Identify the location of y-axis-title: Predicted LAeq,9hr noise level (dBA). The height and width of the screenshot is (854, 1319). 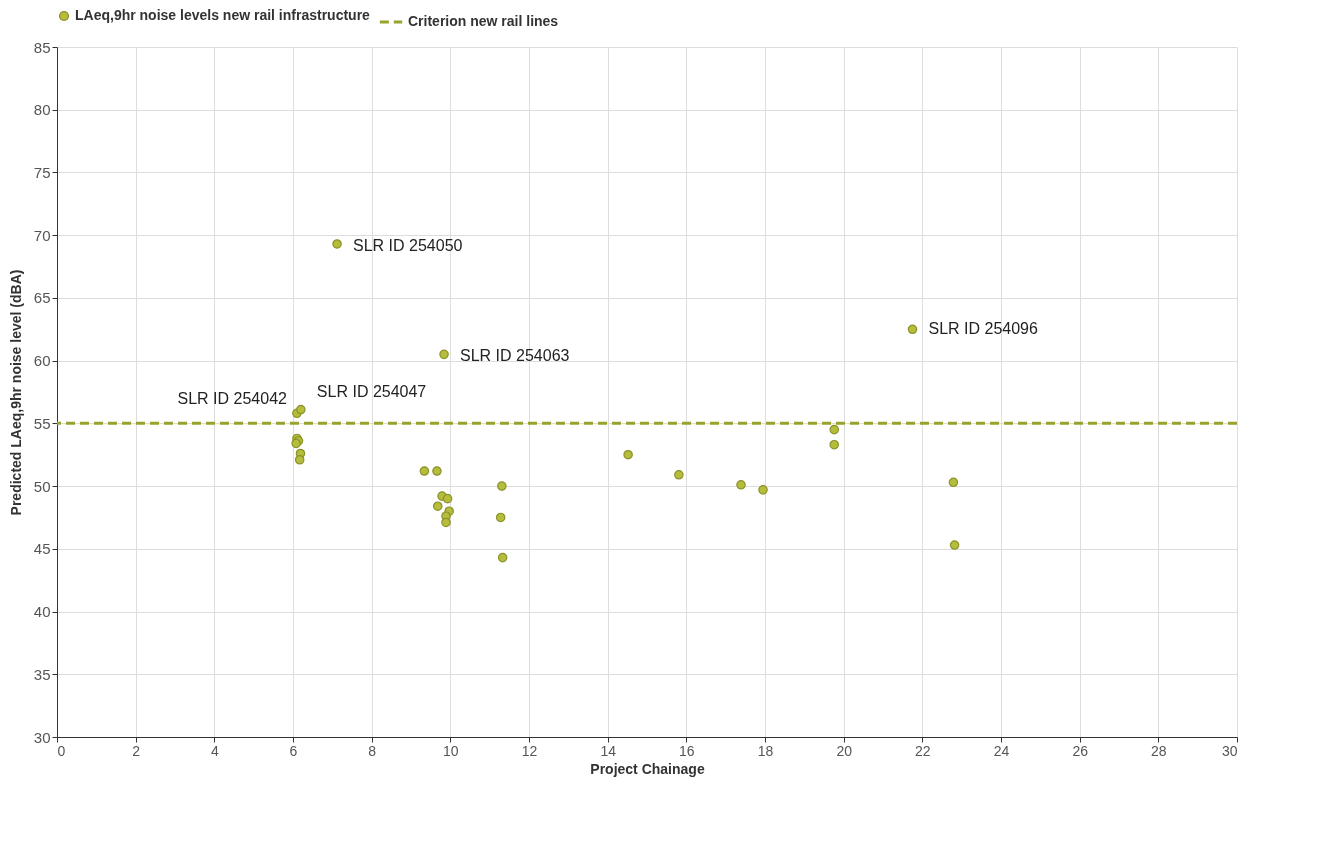
(15, 392).